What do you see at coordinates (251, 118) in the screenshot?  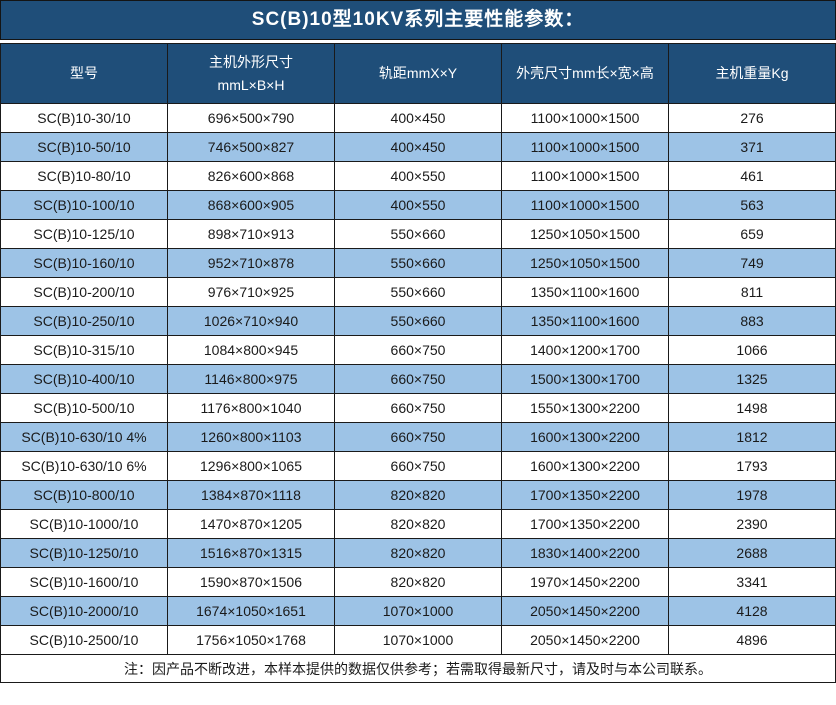 I see `cell-host-dimensions: 696×500×790` at bounding box center [251, 118].